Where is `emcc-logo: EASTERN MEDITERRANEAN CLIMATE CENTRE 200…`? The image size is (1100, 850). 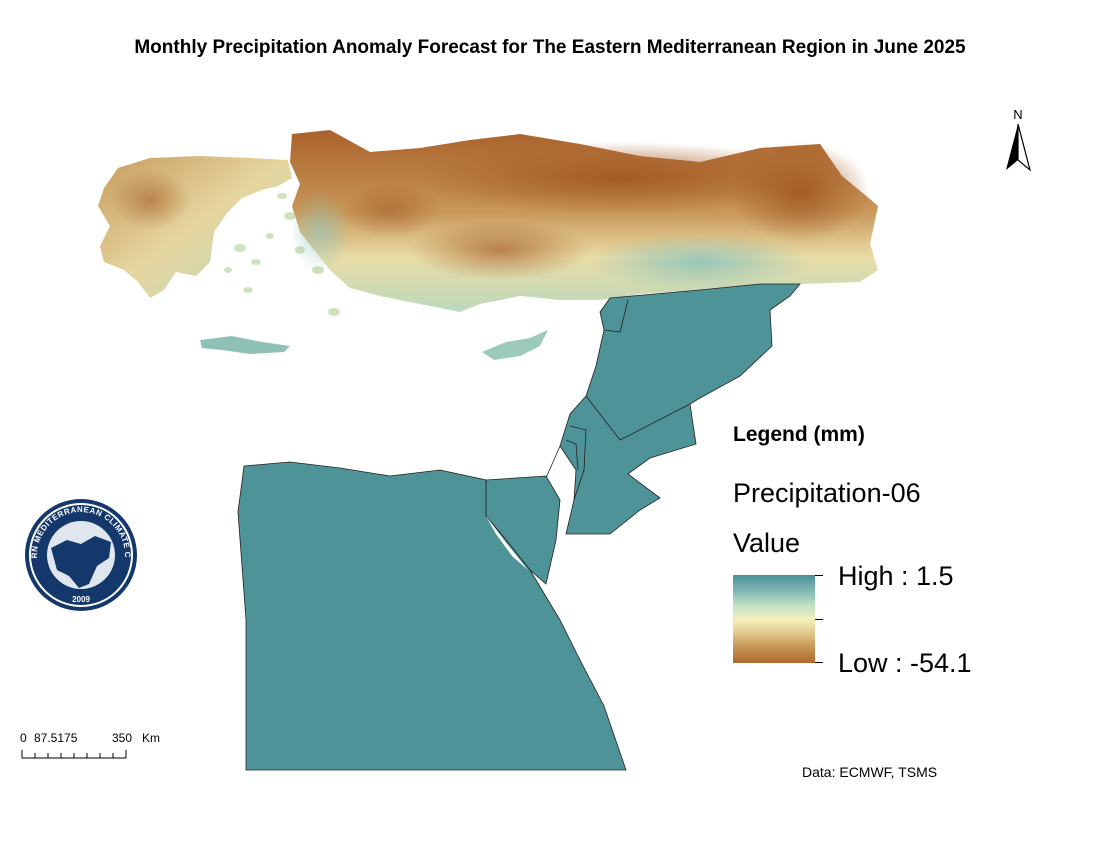
emcc-logo: EASTERN MEDITERRANEAN CLIMATE CENTRE 200… is located at coordinates (80, 553).